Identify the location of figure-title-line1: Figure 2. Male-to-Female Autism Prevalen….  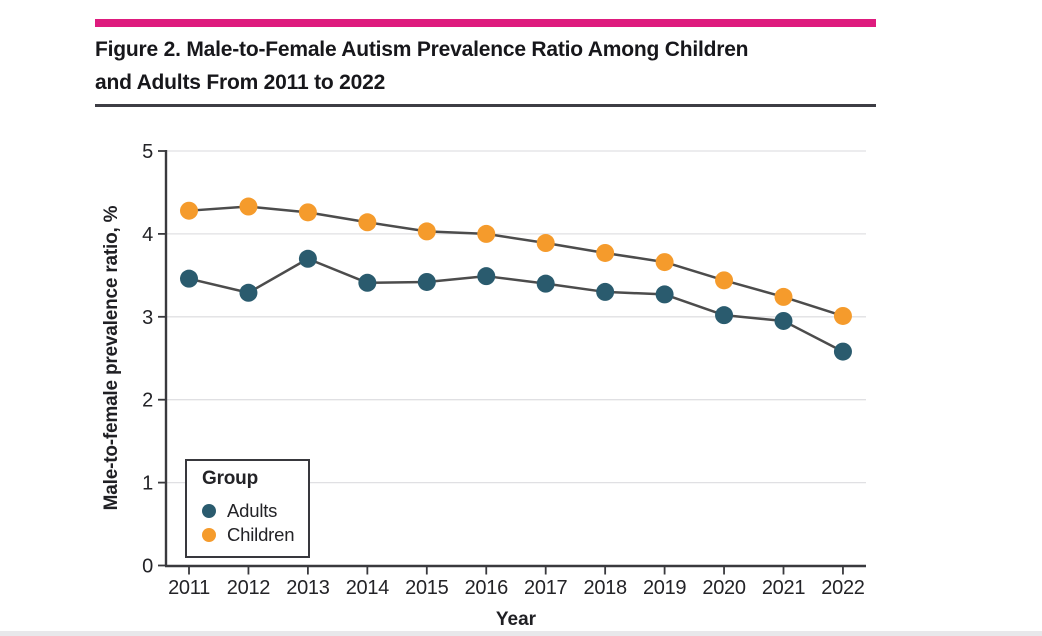
(422, 49).